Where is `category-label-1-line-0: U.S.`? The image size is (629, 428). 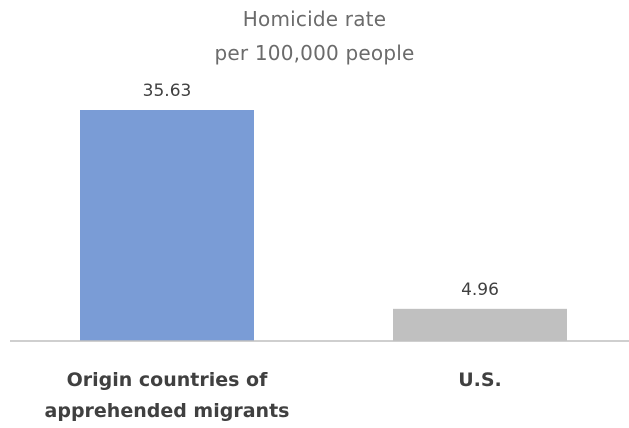 category-label-1-line-0: U.S. is located at coordinates (480, 380).